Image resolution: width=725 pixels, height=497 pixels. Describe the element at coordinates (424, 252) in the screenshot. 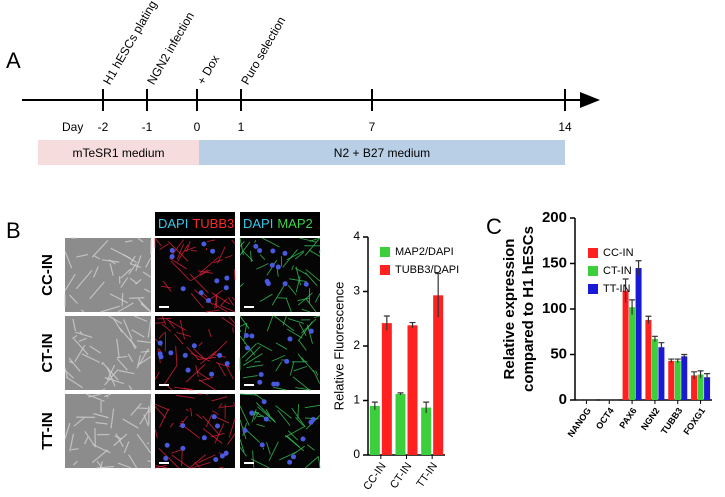

I see `legend-label: MAP2/DAPI` at that location.